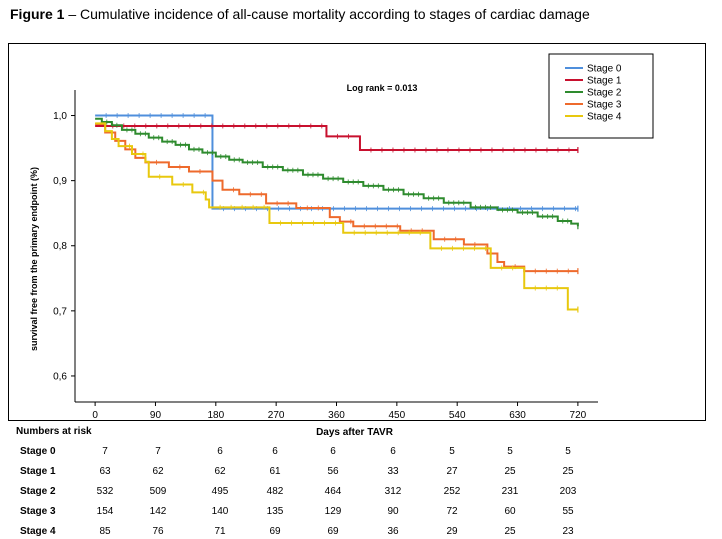 The height and width of the screenshot is (539, 722). I want to click on risk-cell: 252, so click(452, 491).